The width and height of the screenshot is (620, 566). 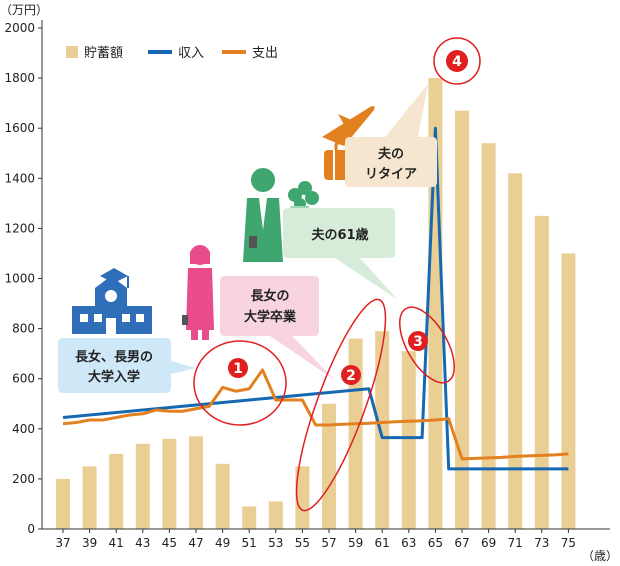 I want to click on svg-text: 3, so click(x=418, y=342).